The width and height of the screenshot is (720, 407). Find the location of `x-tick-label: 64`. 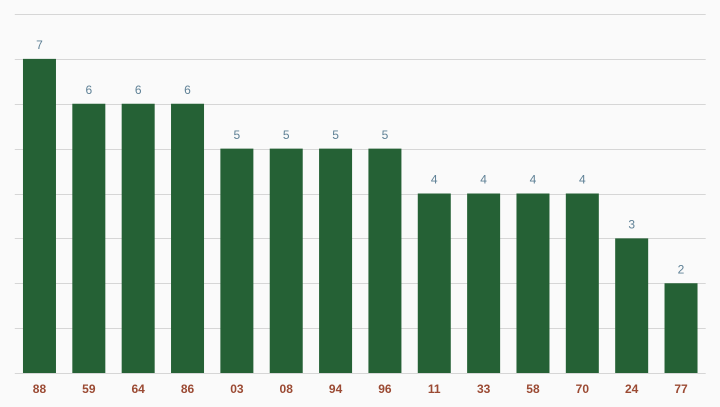

x-tick-label: 64 is located at coordinates (138, 389).